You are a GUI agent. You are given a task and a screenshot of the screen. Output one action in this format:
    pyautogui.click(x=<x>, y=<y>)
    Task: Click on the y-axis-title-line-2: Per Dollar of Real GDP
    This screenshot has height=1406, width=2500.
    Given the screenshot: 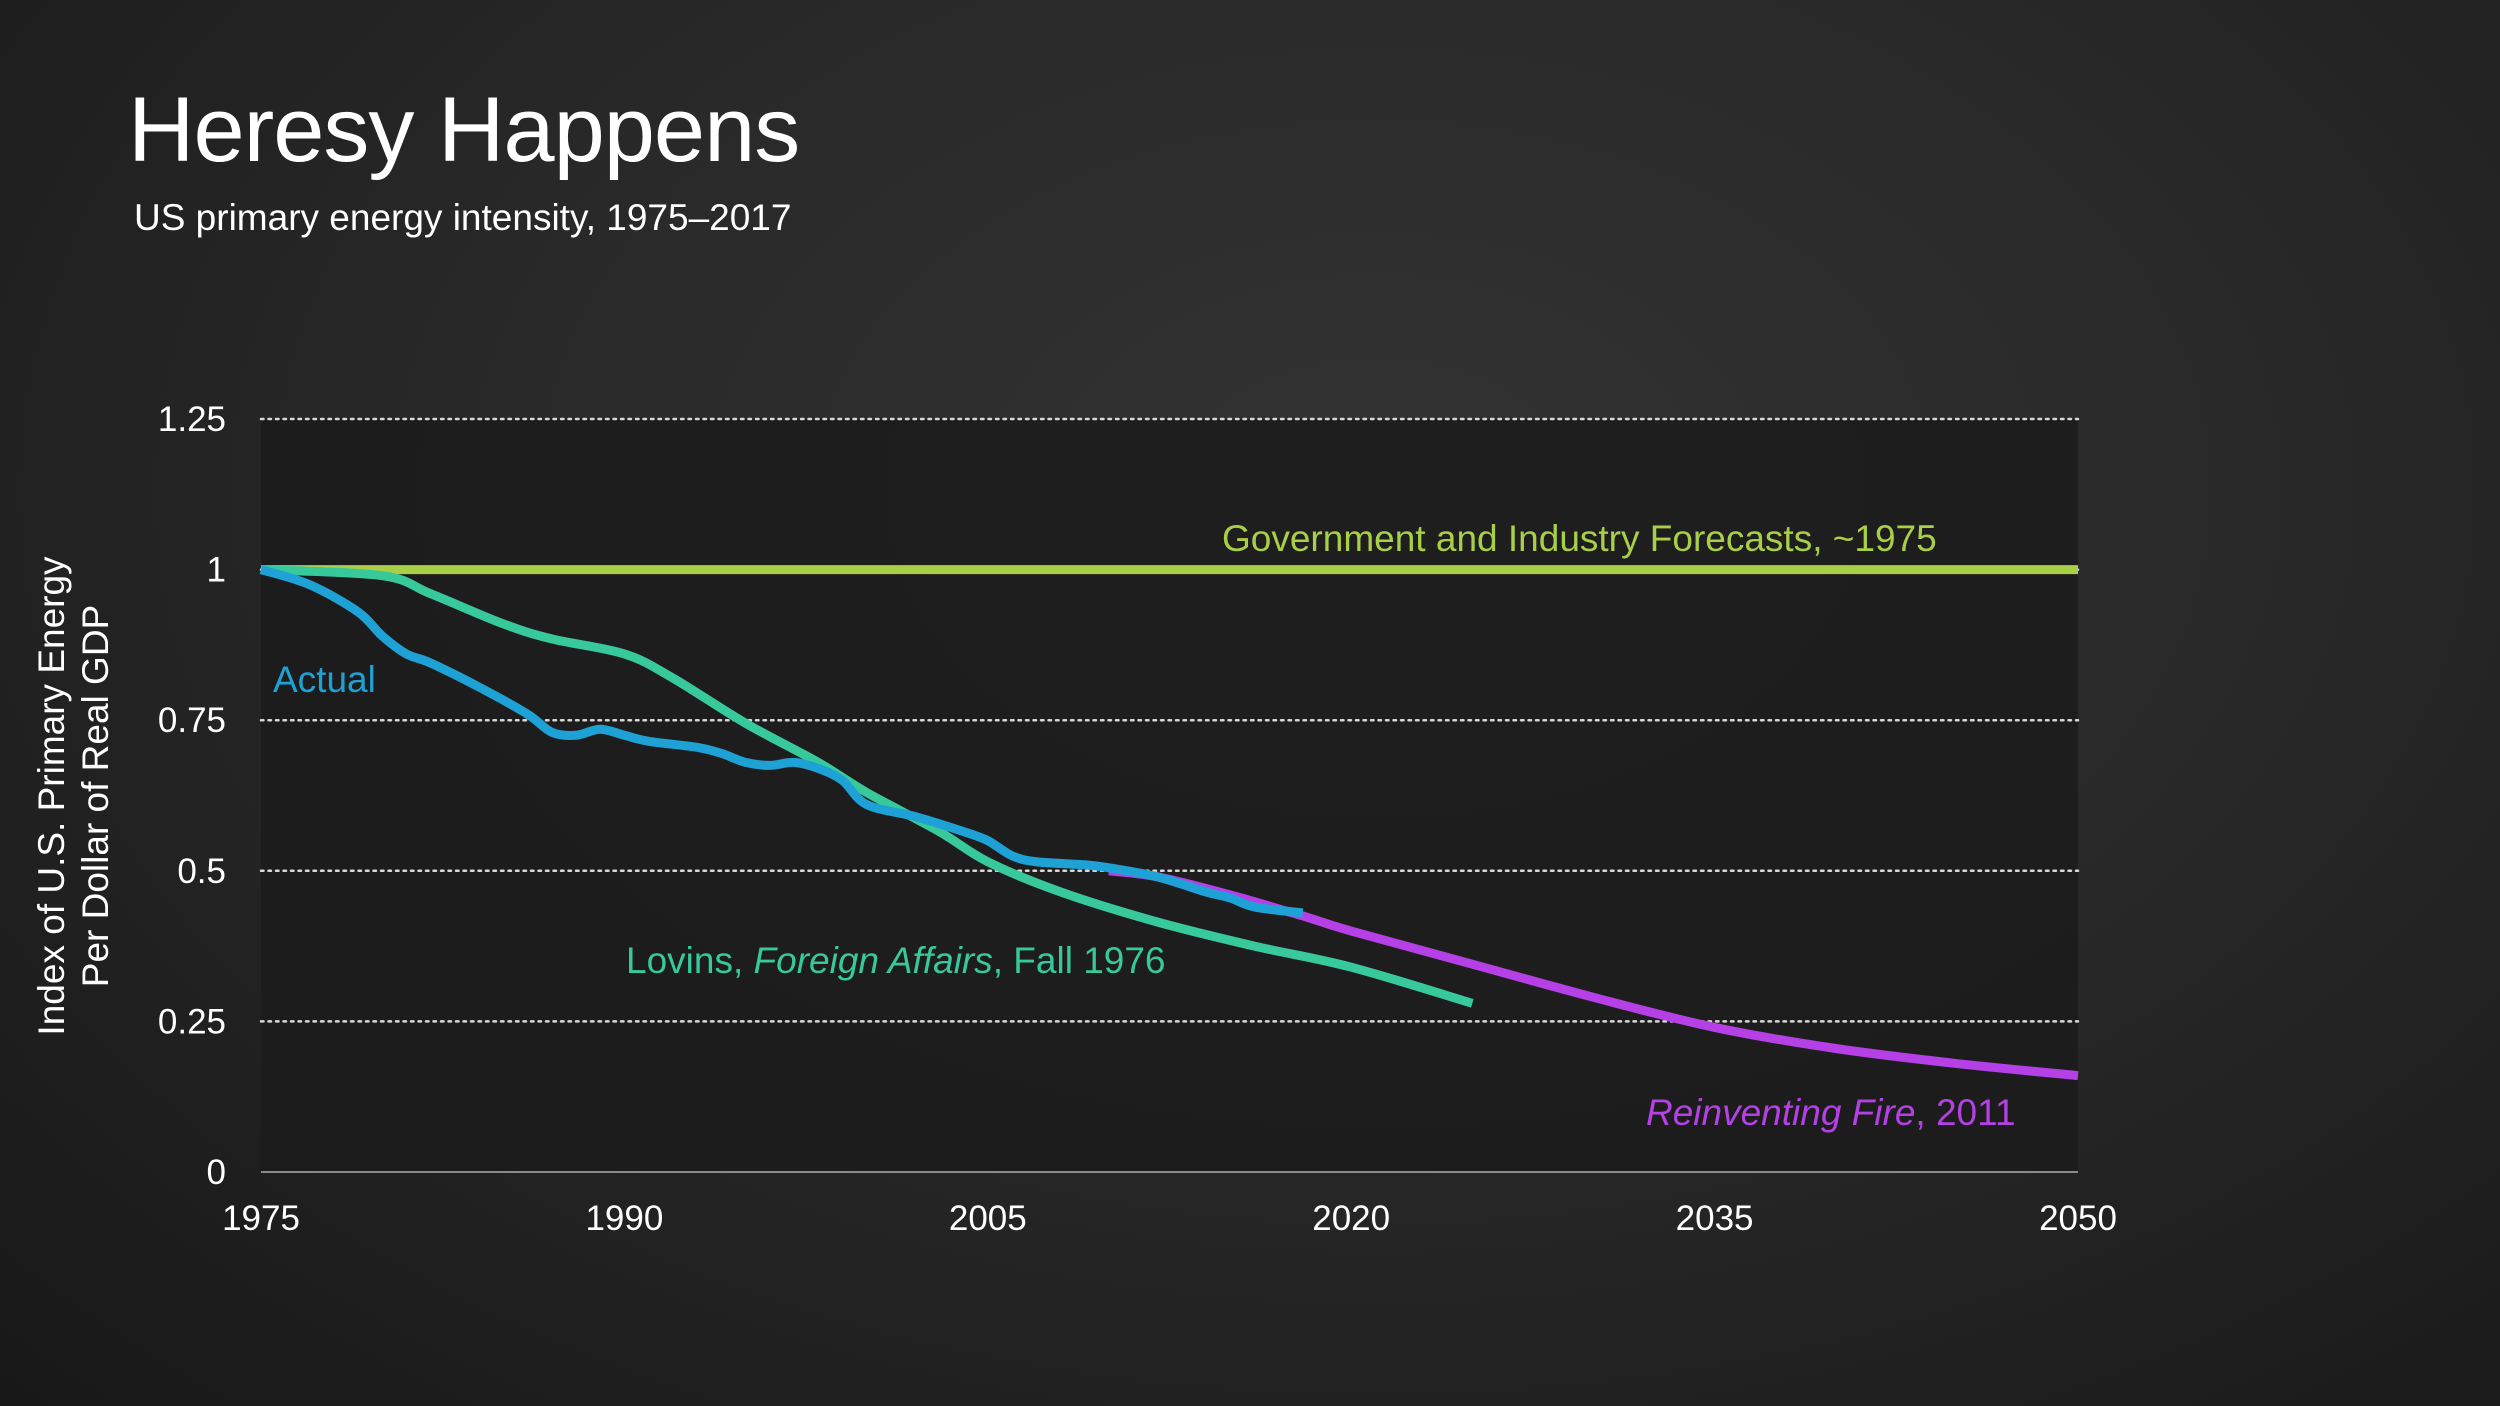 What is the action you would take?
    pyautogui.click(x=95, y=796)
    